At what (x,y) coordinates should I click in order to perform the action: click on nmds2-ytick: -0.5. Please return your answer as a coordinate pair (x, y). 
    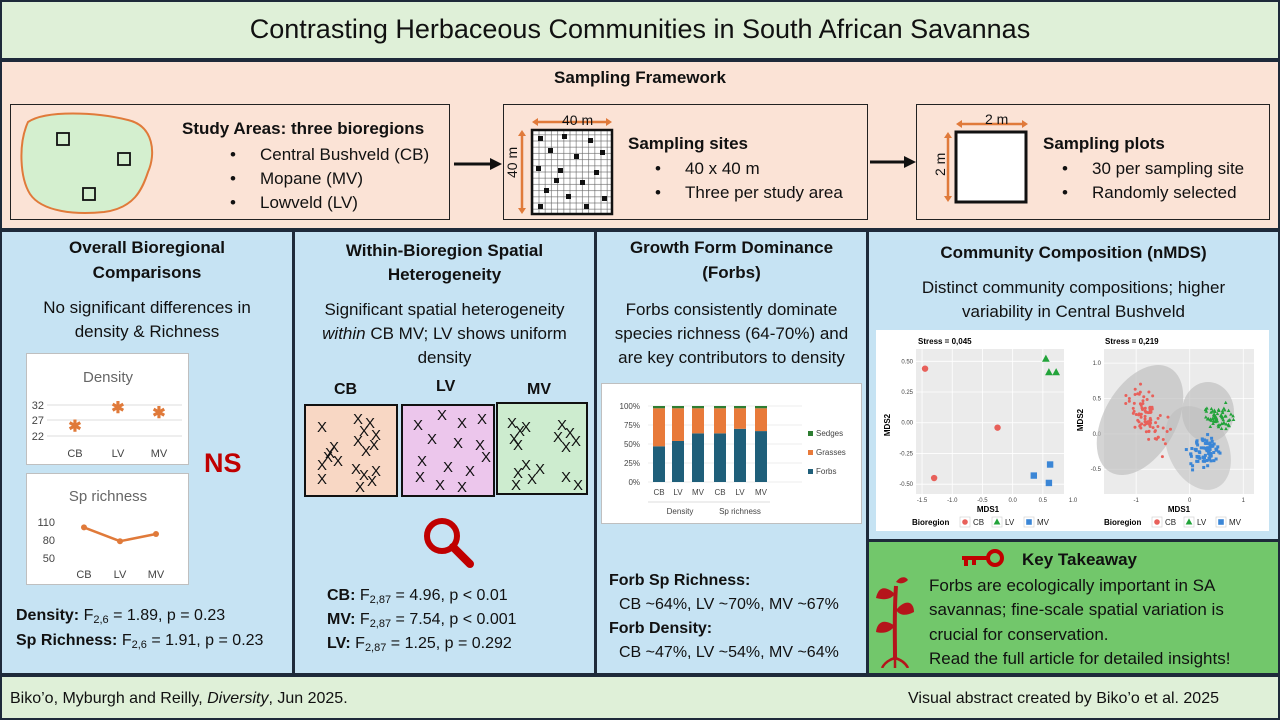
    Looking at the image, I should click on (1096, 470).